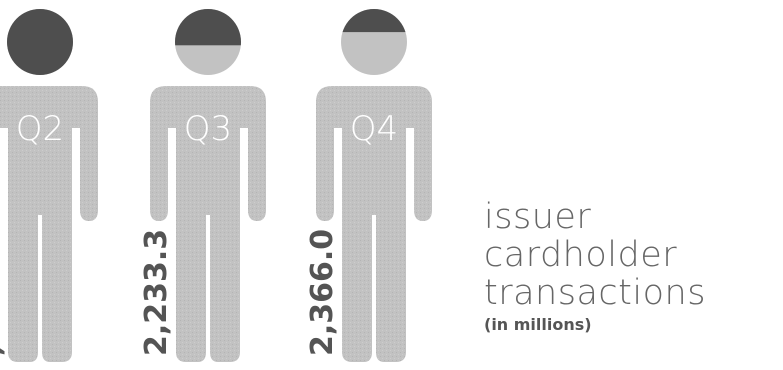 The width and height of the screenshot is (783, 370). I want to click on title-line-3: transactions, so click(595, 293).